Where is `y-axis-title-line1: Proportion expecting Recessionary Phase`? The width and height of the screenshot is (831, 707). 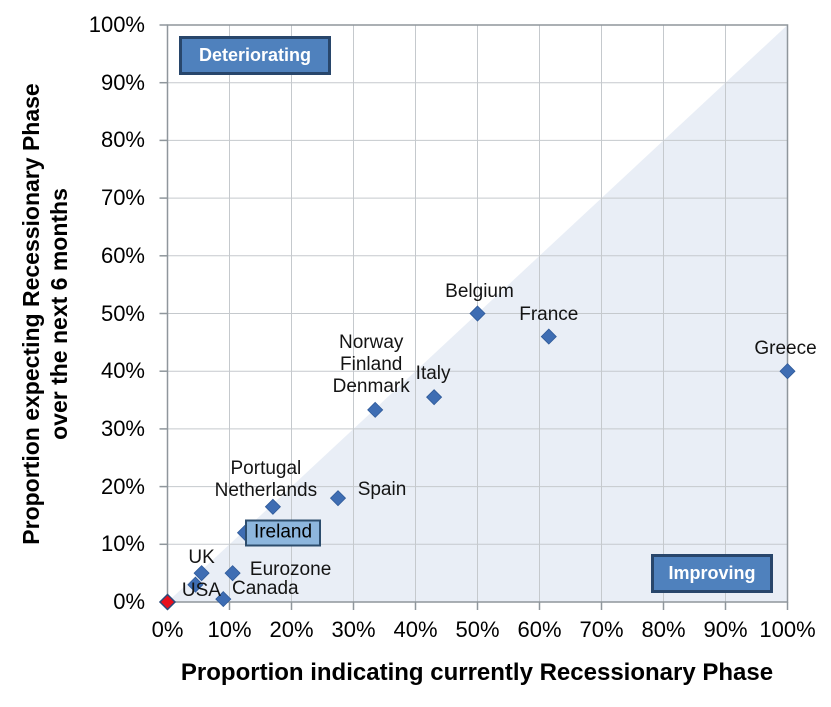 y-axis-title-line1: Proportion expecting Recessionary Phase is located at coordinates (31, 314).